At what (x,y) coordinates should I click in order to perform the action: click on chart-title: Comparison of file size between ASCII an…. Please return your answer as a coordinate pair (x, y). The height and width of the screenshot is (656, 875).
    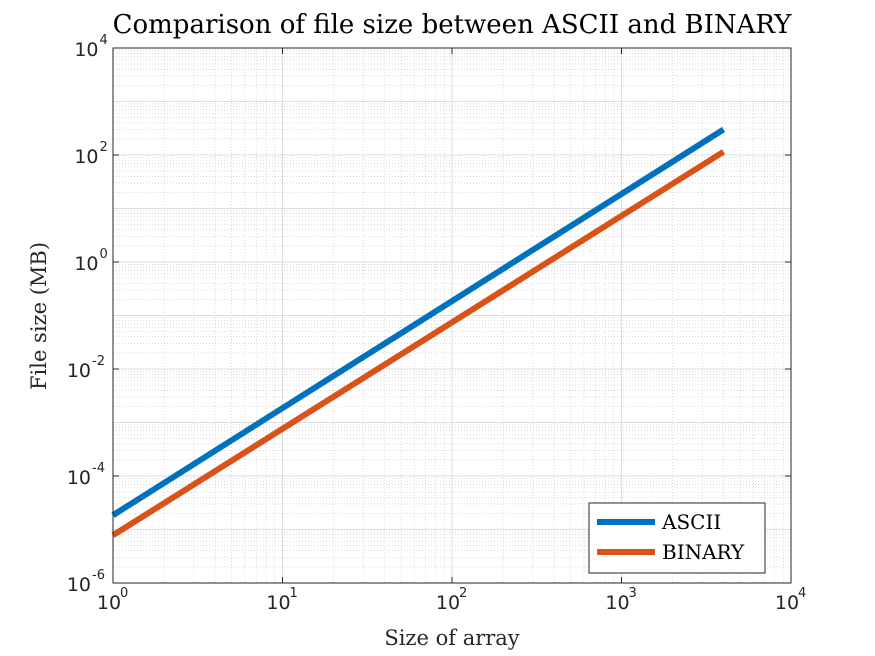
    Looking at the image, I should click on (453, 25).